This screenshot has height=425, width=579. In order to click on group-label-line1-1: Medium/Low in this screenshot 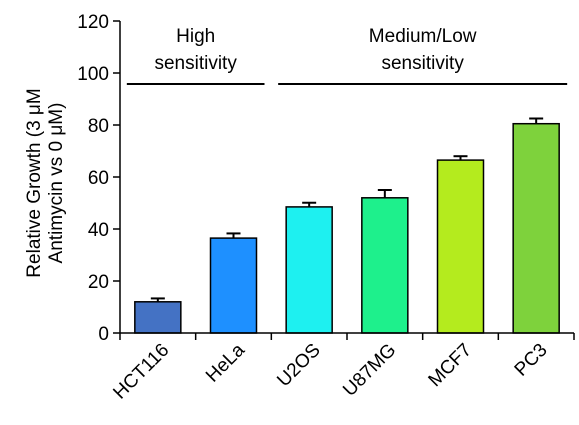, I will do `click(423, 36)`.